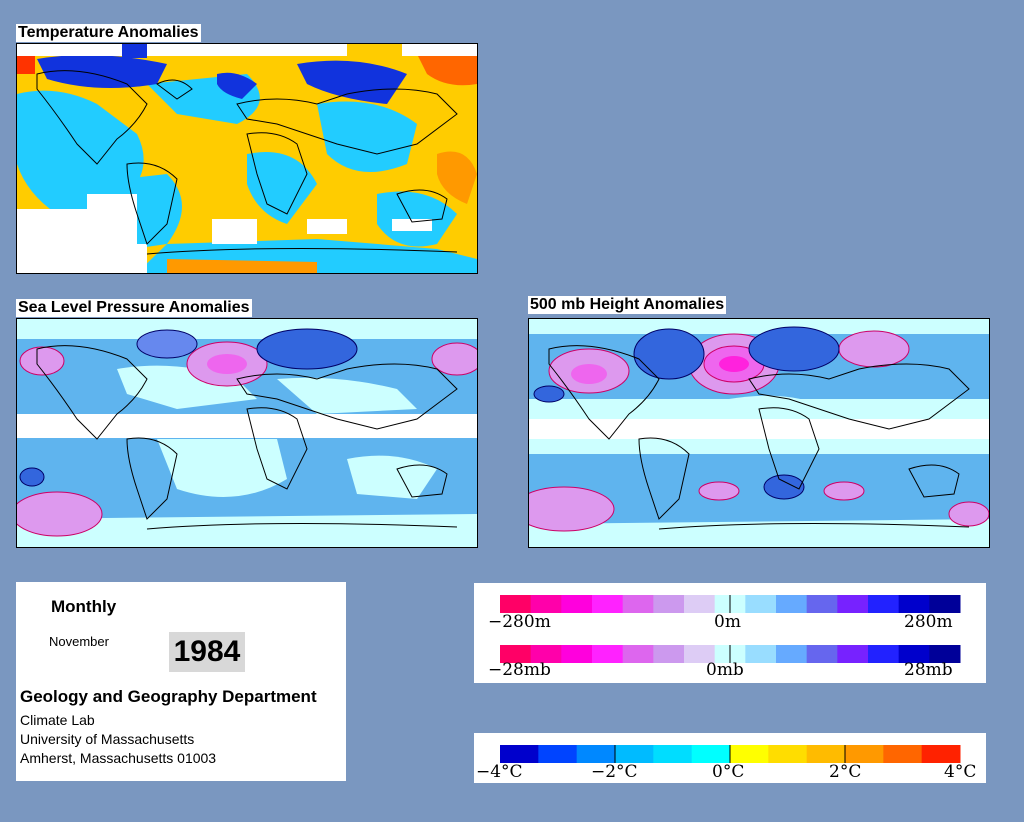 Image resolution: width=1024 pixels, height=822 pixels. I want to click on lab-label: Climate Lab, so click(57, 720).